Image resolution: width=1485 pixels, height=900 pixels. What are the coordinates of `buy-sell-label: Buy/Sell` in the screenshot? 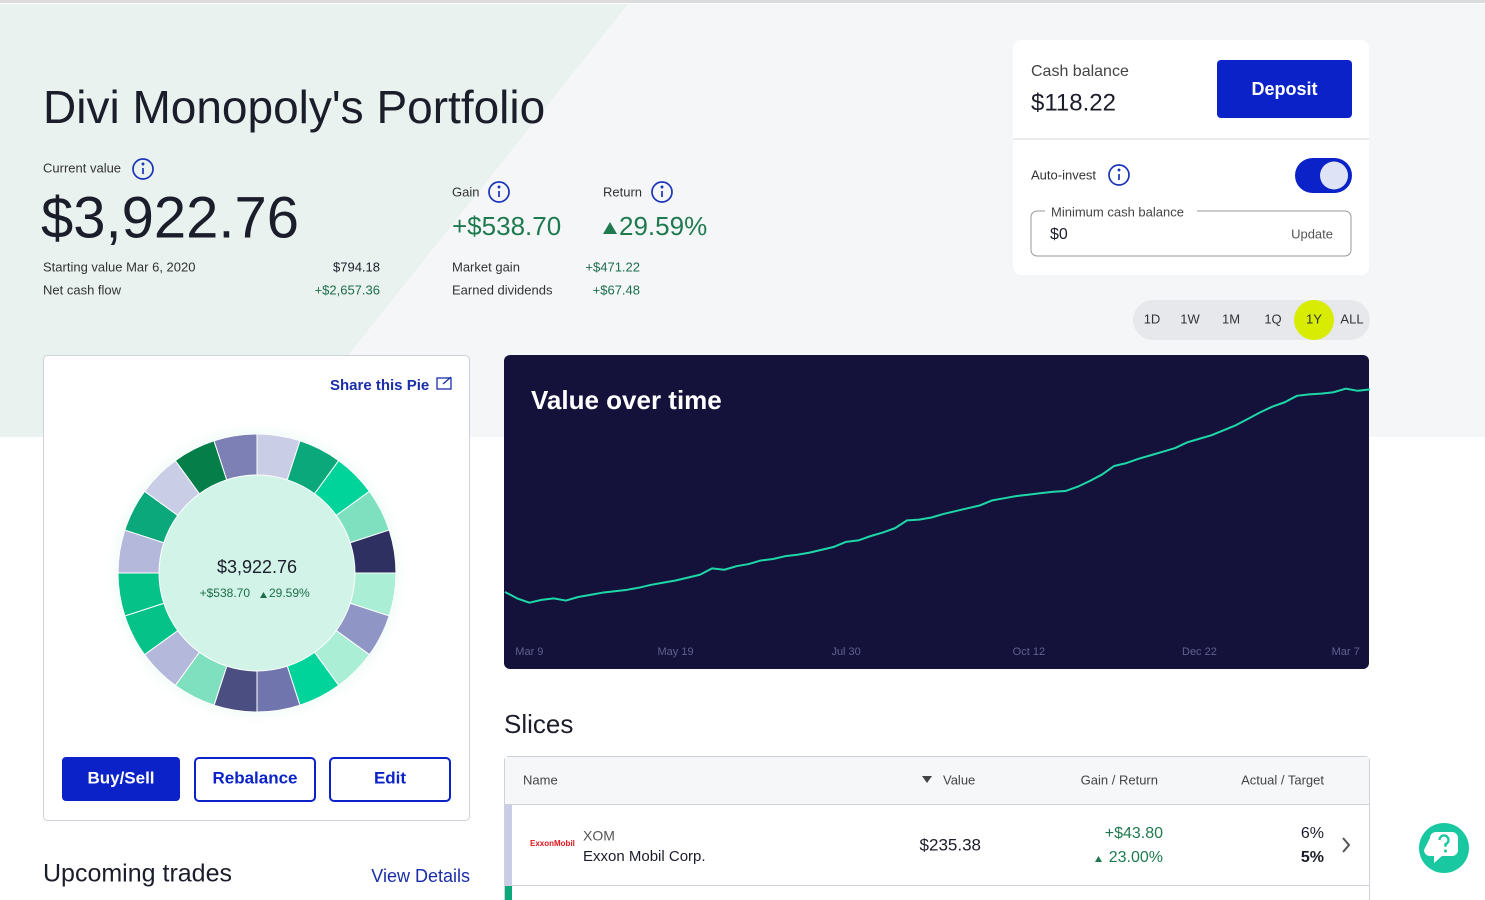 It's located at (120, 777).